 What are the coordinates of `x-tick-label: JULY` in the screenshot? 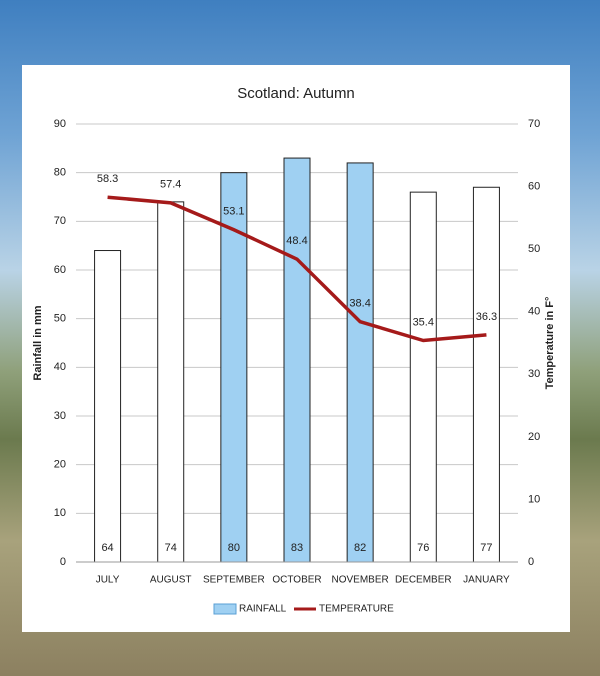 It's located at (108, 580).